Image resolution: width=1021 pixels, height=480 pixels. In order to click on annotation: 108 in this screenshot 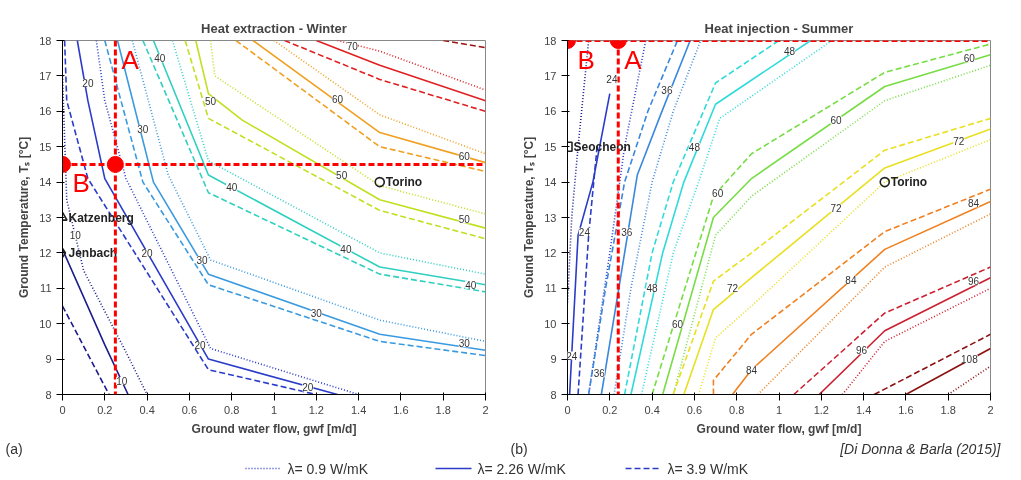, I will do `click(970, 360)`.